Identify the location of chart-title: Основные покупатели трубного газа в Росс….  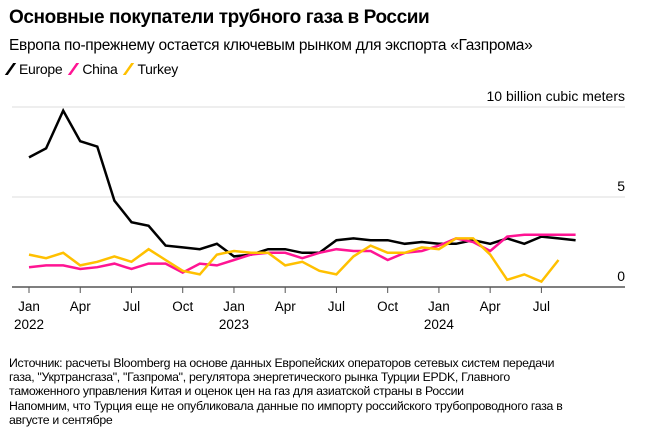
(219, 17).